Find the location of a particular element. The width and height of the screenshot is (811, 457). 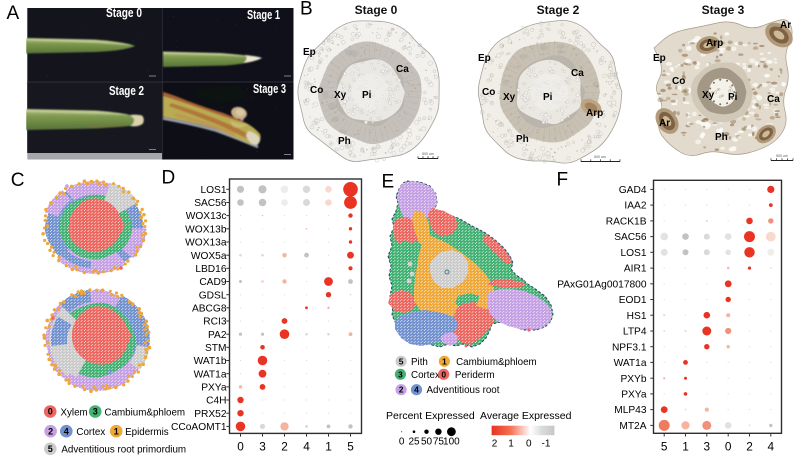

svg-text: LTP4 is located at coordinates (635, 332).